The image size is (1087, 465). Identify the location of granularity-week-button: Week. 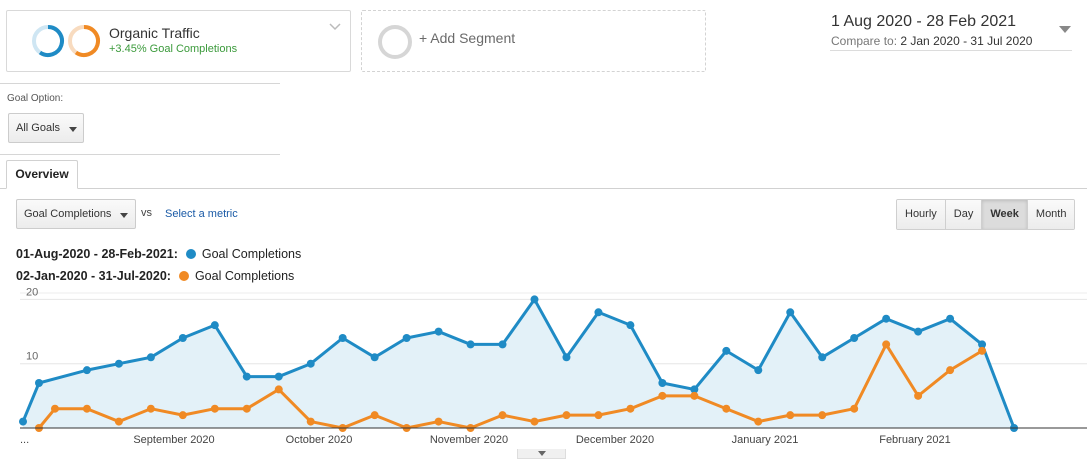
(1004, 214).